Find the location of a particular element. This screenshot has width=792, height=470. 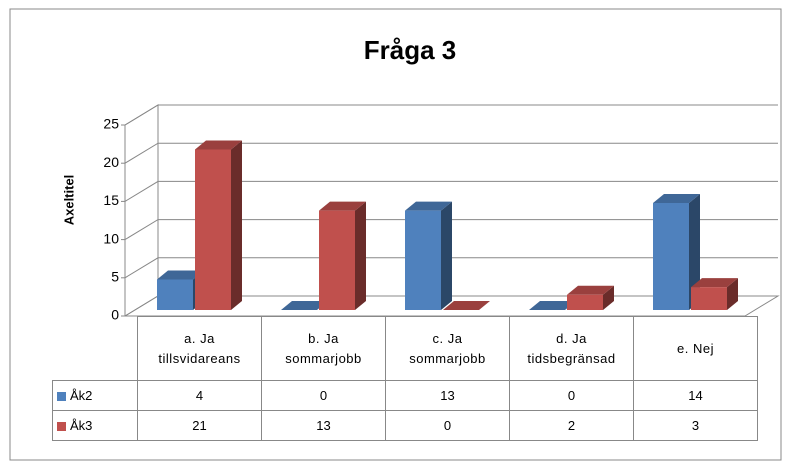

y-tick-label: 20 is located at coordinates (111, 162).